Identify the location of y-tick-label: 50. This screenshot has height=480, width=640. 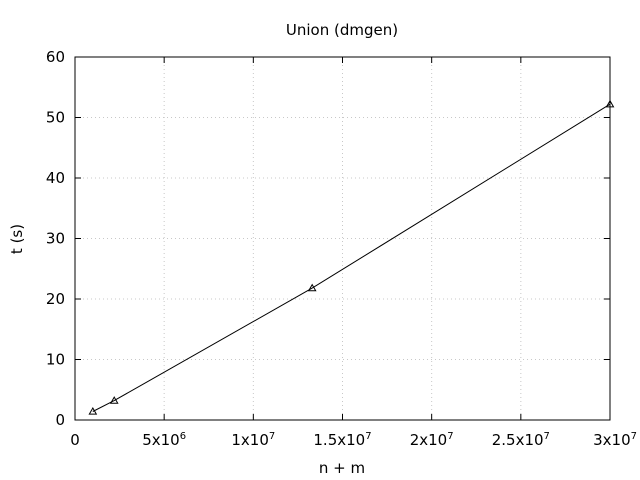
(55, 118).